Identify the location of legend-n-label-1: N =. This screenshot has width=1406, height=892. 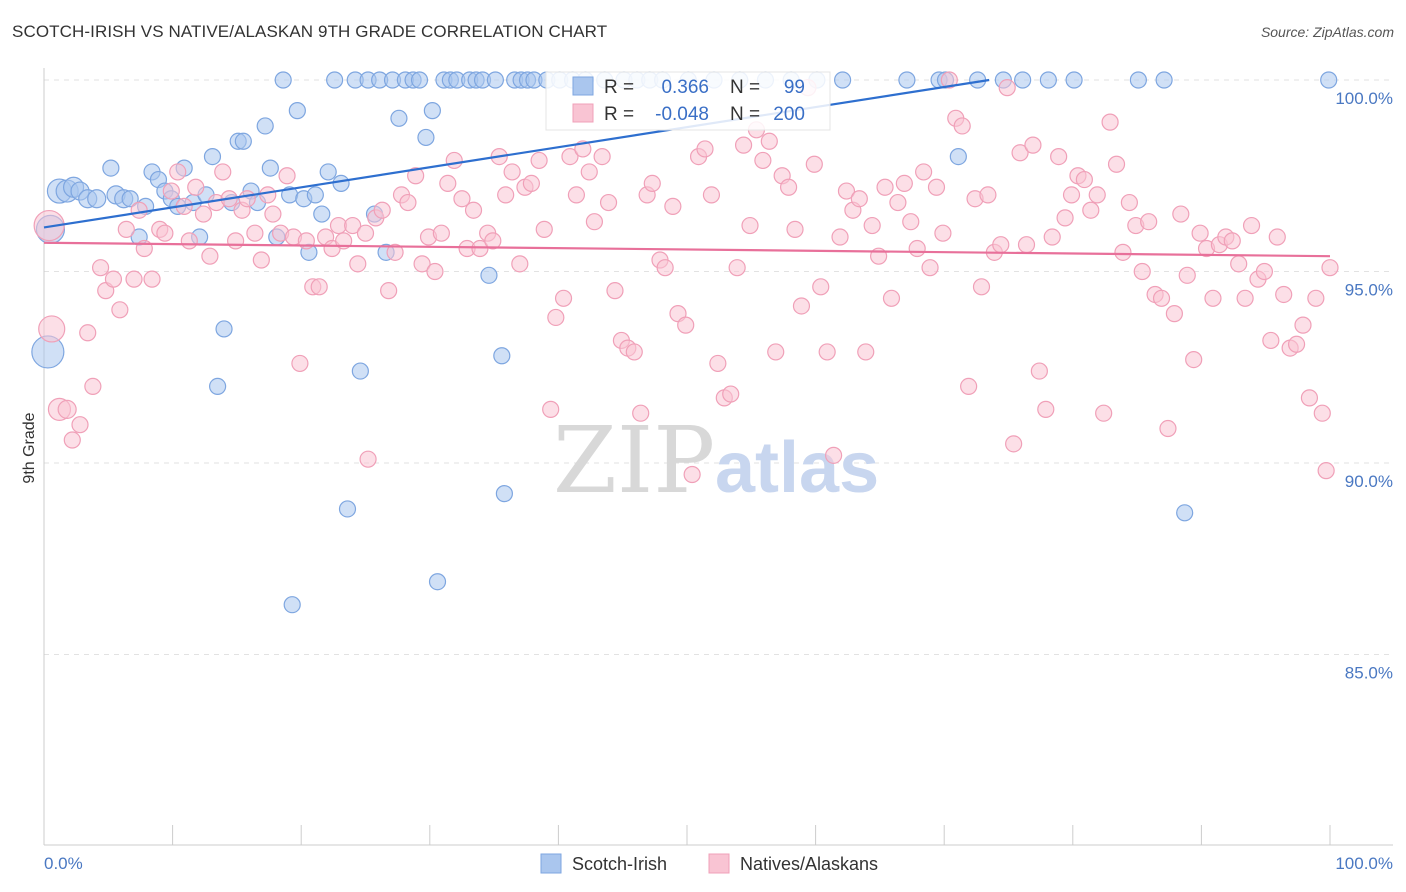
(745, 87).